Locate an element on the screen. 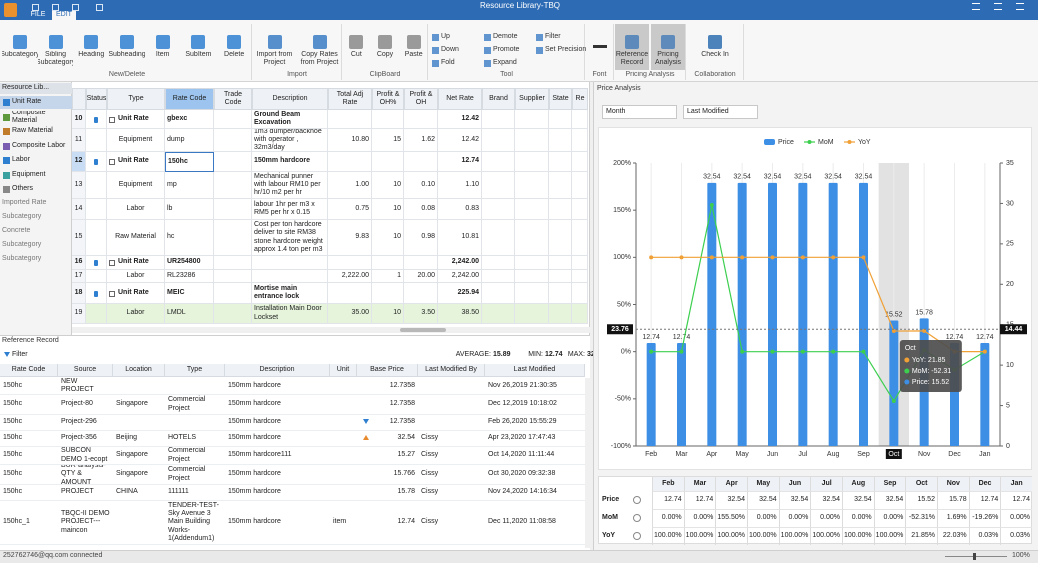 Image resolution: width=1038 pixels, height=563 pixels. ref-header: Base Price is located at coordinates (387, 370).